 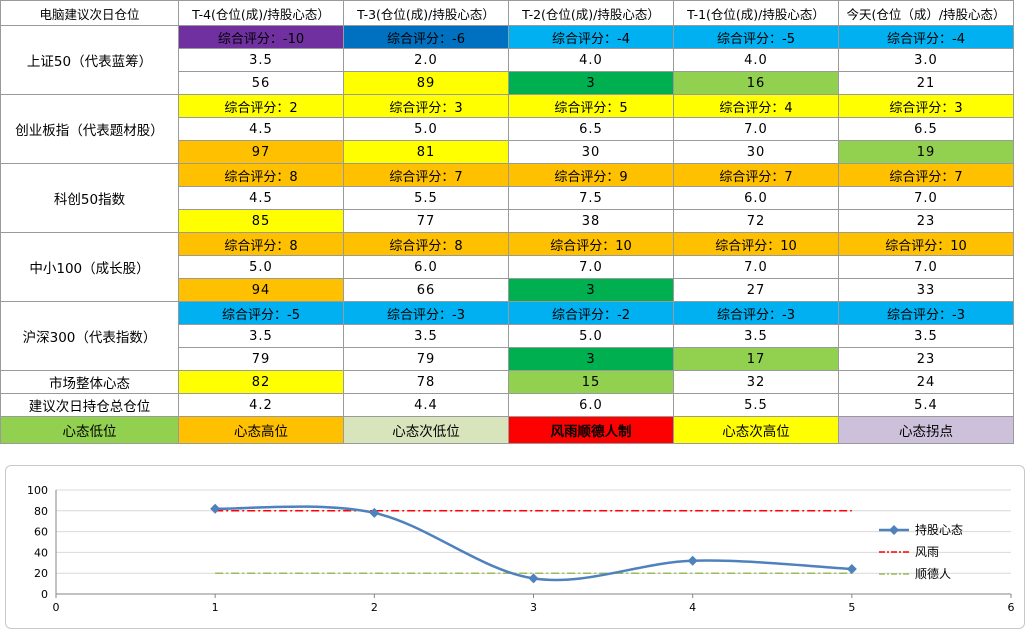 What do you see at coordinates (591, 198) in the screenshot?
I see `position-cell: 7.5` at bounding box center [591, 198].